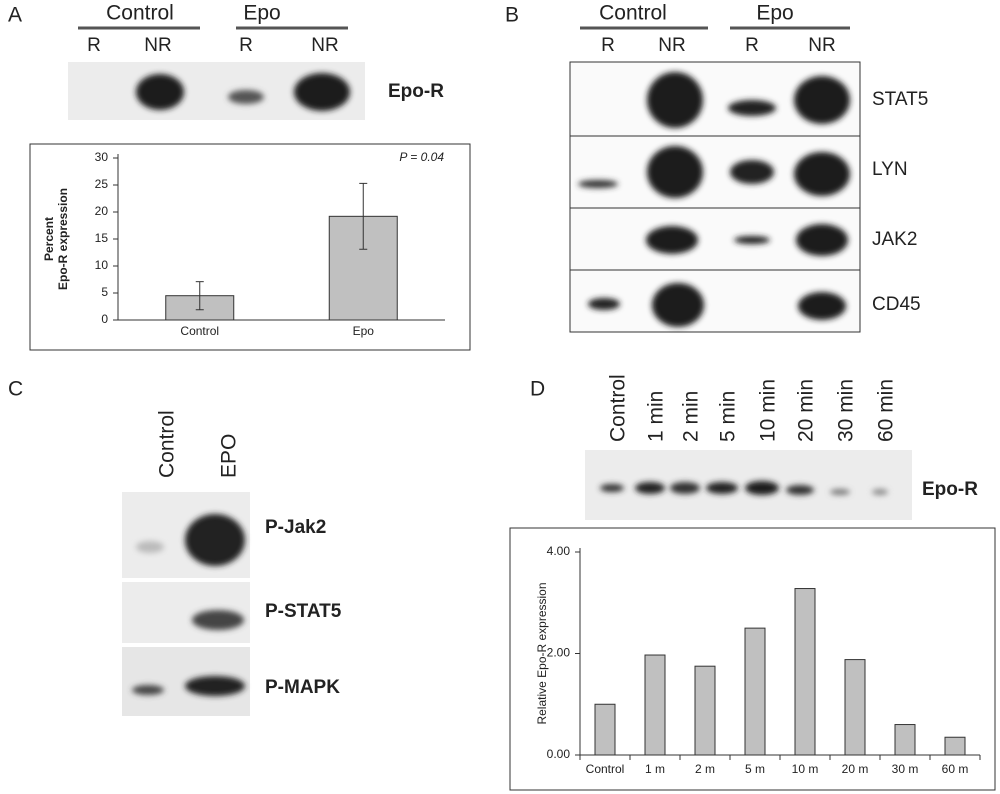  Describe the element at coordinates (295, 527) in the screenshot. I see `band-label: P-Jak2` at that location.